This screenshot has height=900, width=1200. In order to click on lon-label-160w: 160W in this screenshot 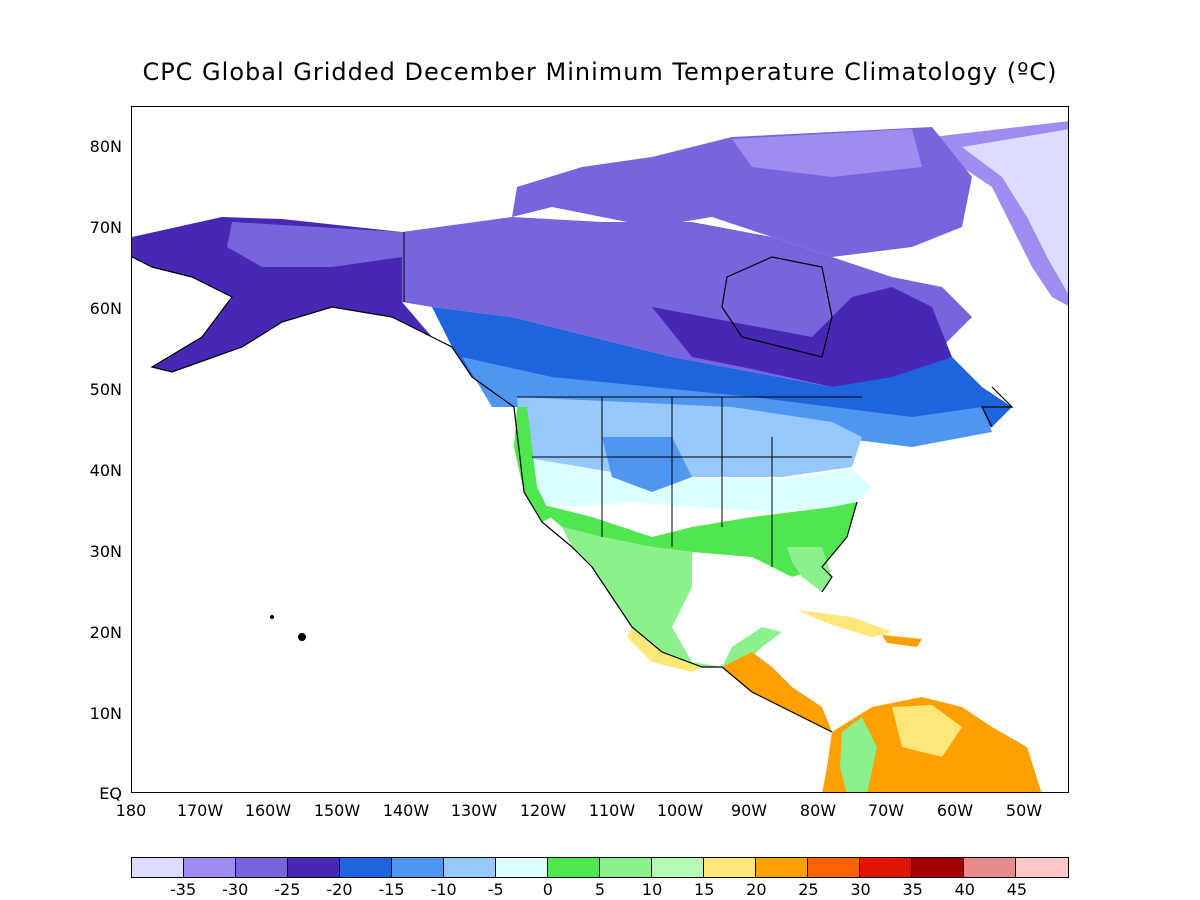, I will do `click(268, 810)`.